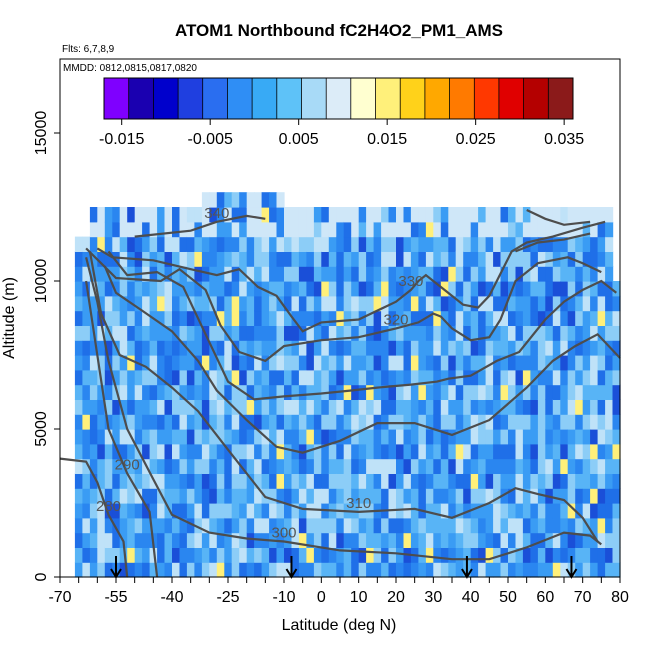 The width and height of the screenshot is (650, 650). What do you see at coordinates (122, 429) in the screenshot?
I see `contour-line` at bounding box center [122, 429].